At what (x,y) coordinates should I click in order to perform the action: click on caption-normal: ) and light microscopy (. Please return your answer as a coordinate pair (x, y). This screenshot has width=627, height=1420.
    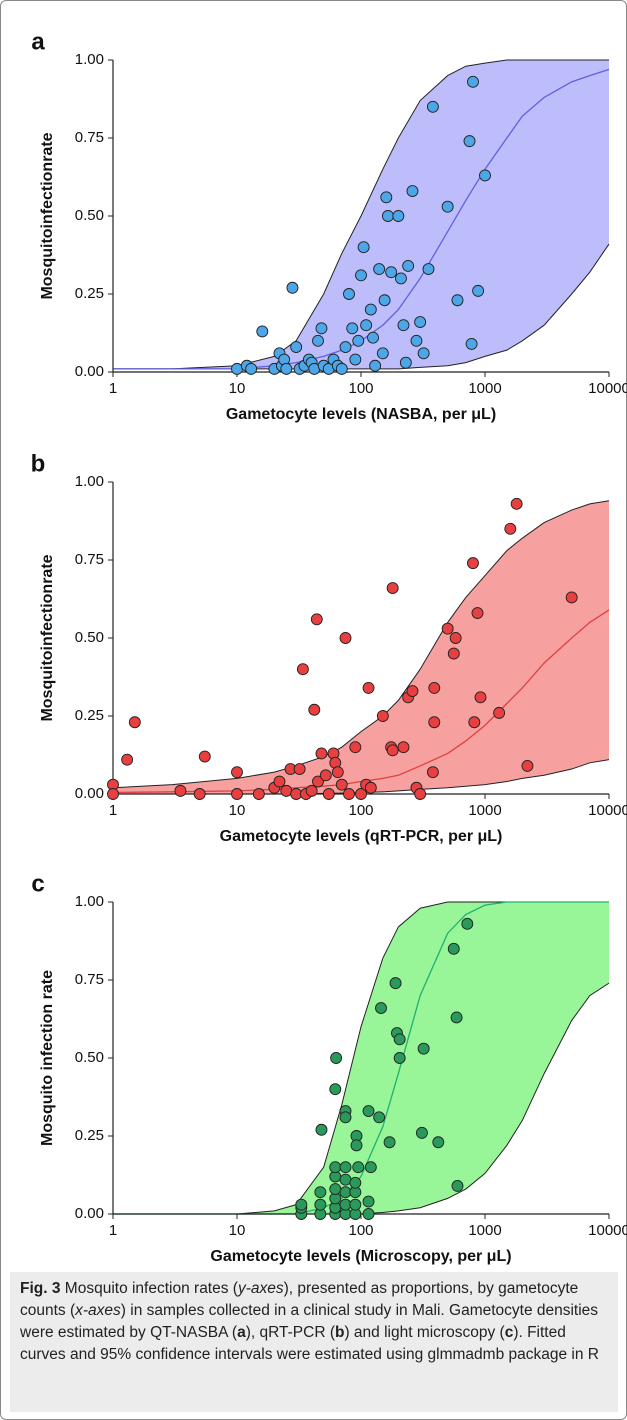
    Looking at the image, I should click on (424, 1332).